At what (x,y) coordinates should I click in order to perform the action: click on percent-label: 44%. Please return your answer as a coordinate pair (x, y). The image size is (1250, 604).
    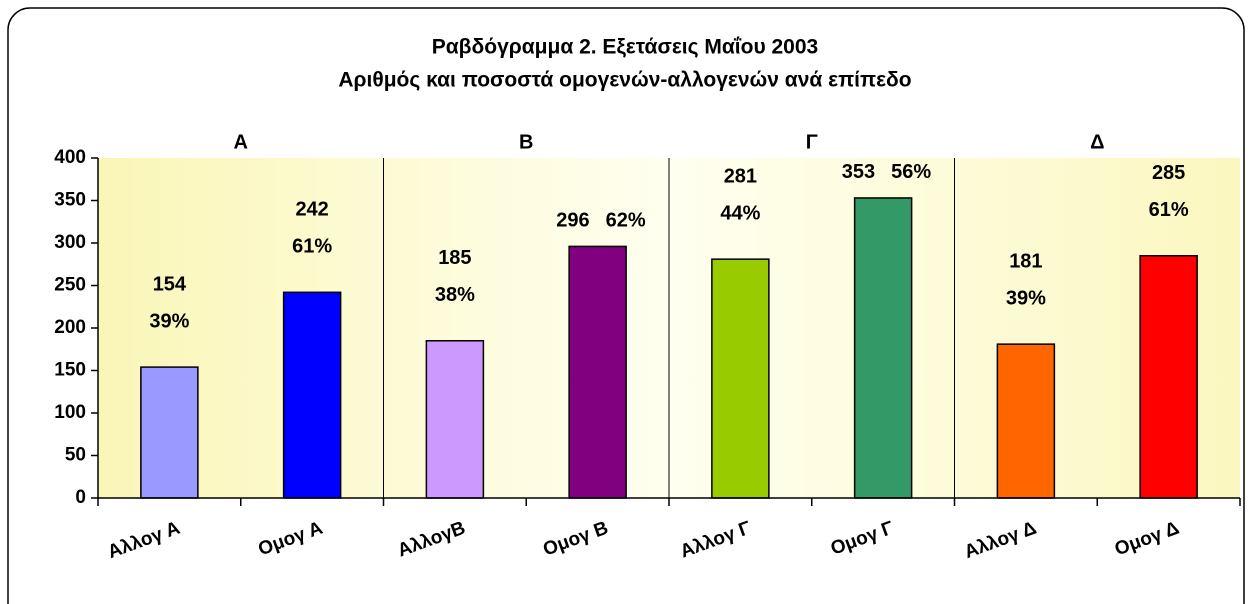
    Looking at the image, I should click on (740, 213).